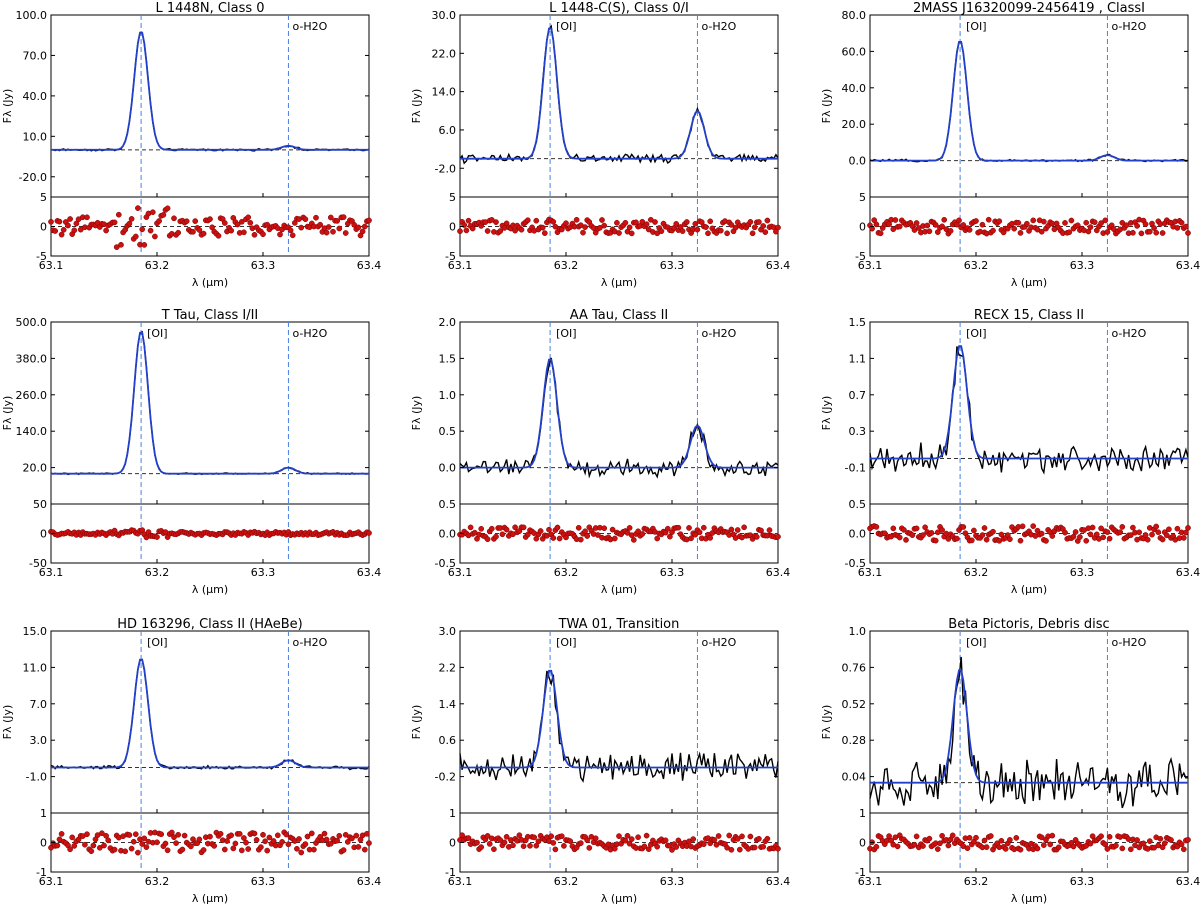 The image size is (1200, 909). Describe the element at coordinates (452, 197) in the screenshot. I see `res-tick-label: 5` at that location.